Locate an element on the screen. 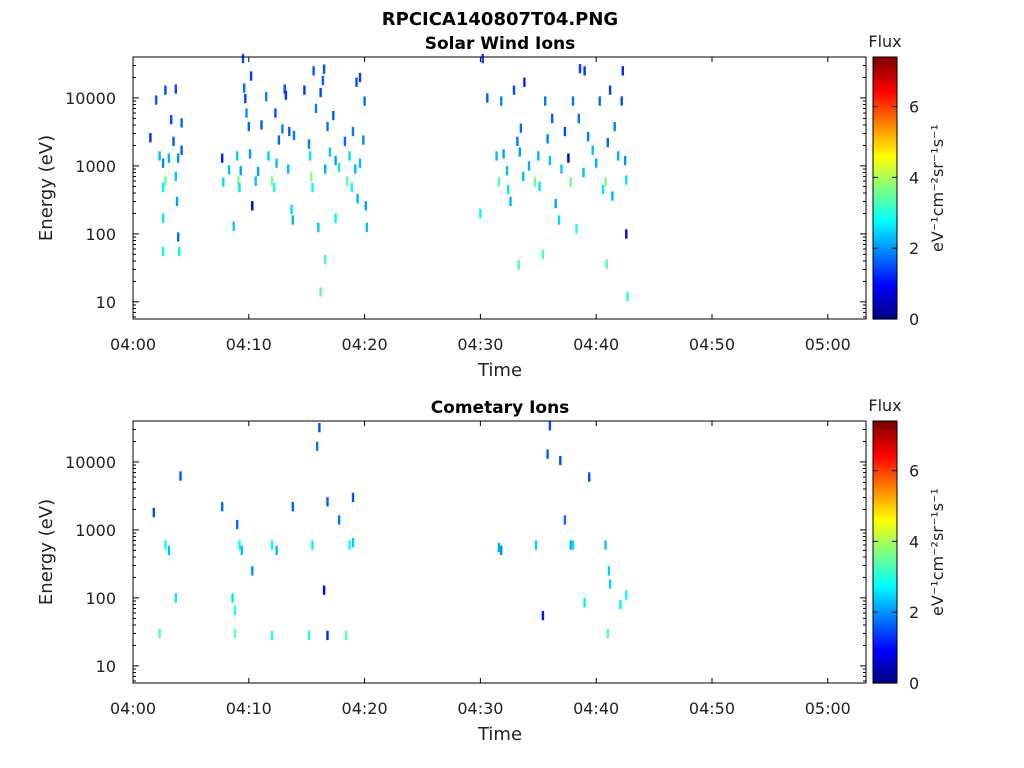 The width and height of the screenshot is (1024, 768). y-tick-label: 10000 is located at coordinates (90, 98).